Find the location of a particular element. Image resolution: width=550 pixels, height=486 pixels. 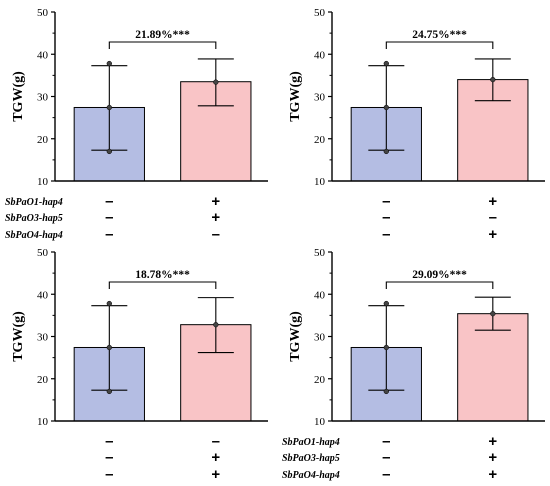

significance-annotation: 18.78%*** is located at coordinates (162, 275).